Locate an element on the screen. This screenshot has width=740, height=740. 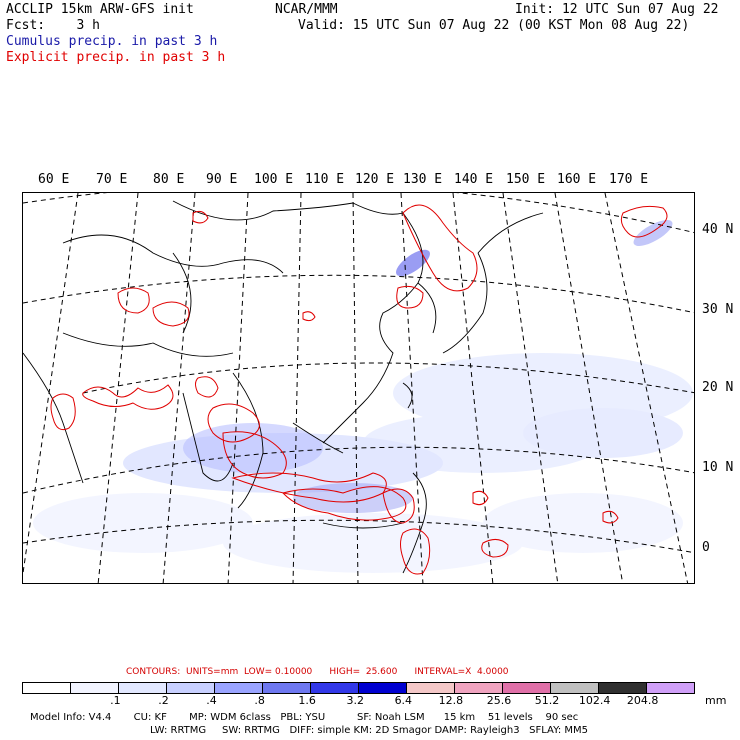
lon-label: 70 E is located at coordinates (112, 179).